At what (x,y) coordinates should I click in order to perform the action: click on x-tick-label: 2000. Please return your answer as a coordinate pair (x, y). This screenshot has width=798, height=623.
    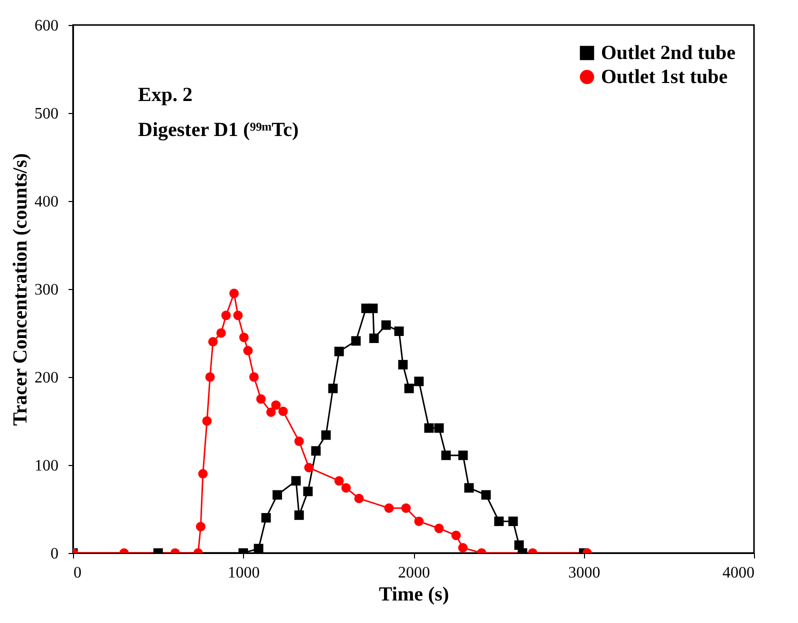
    Looking at the image, I should click on (414, 573).